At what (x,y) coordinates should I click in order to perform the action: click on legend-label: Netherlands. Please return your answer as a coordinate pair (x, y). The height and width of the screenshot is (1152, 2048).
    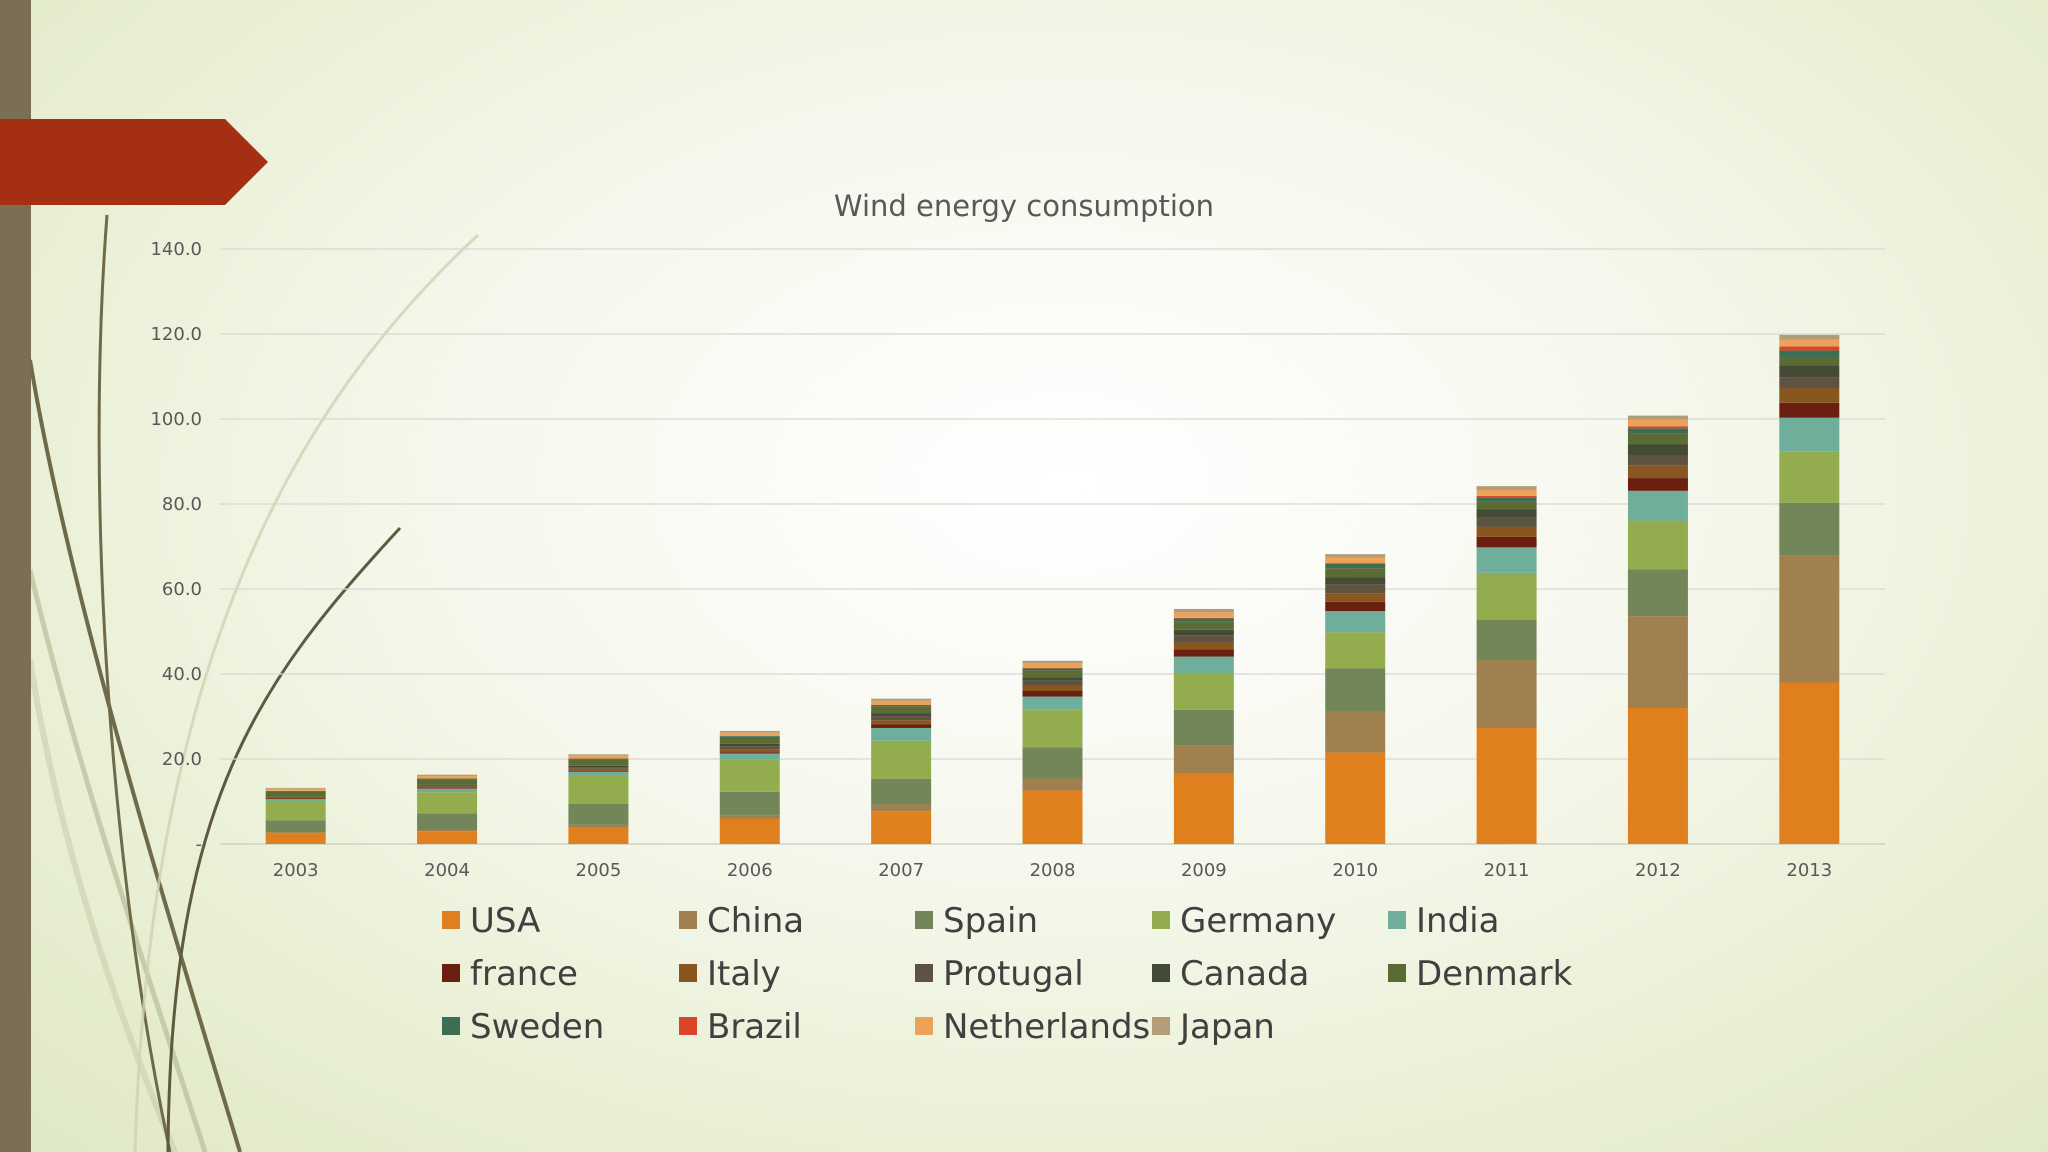
    Looking at the image, I should click on (1046, 1027).